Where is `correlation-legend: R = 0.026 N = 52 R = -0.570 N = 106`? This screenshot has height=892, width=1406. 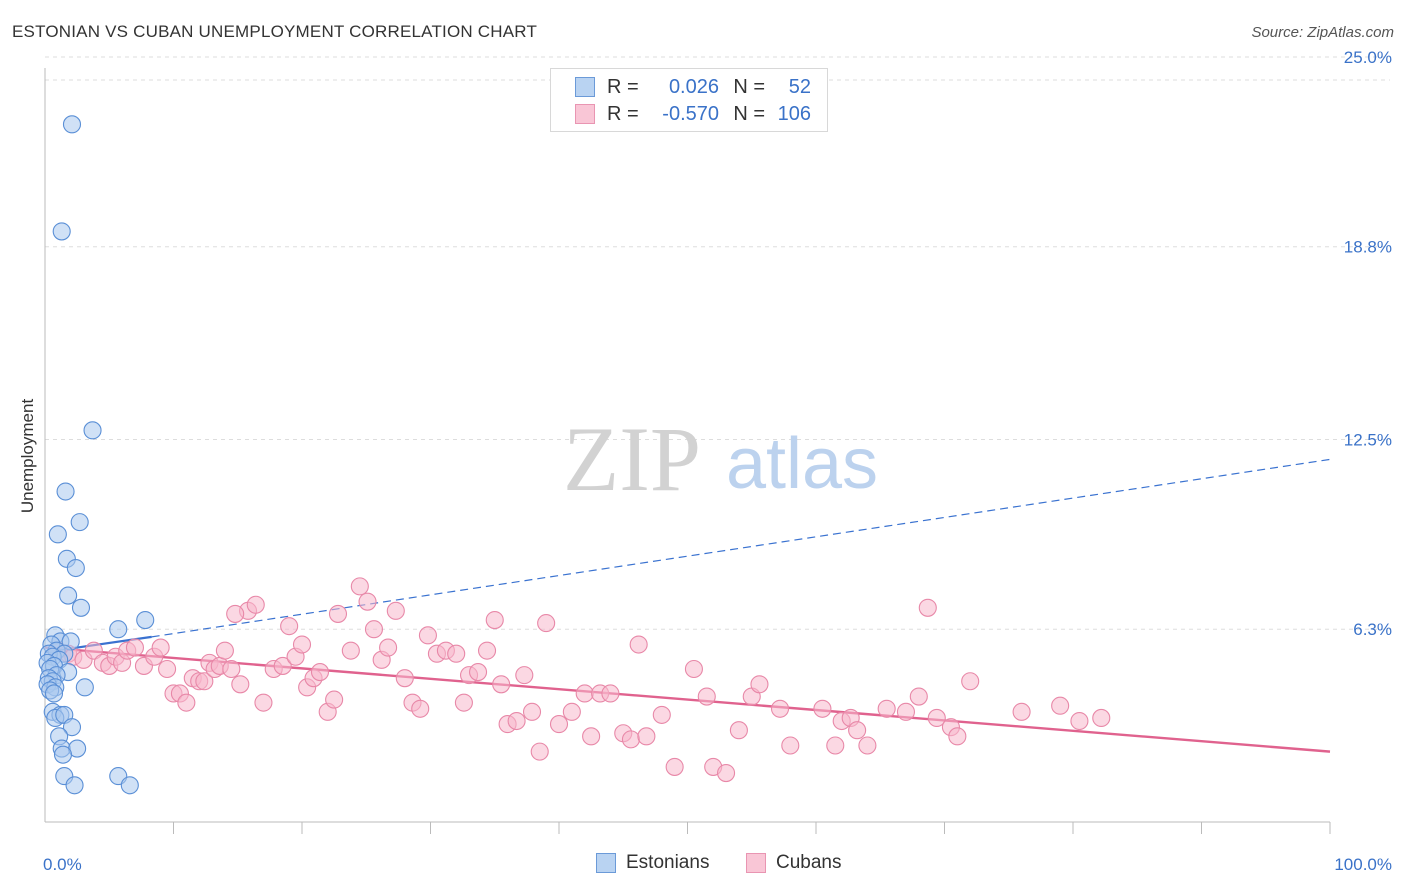 correlation-legend: R = 0.026 N = 52 R = -0.570 N = 106 is located at coordinates (689, 100).